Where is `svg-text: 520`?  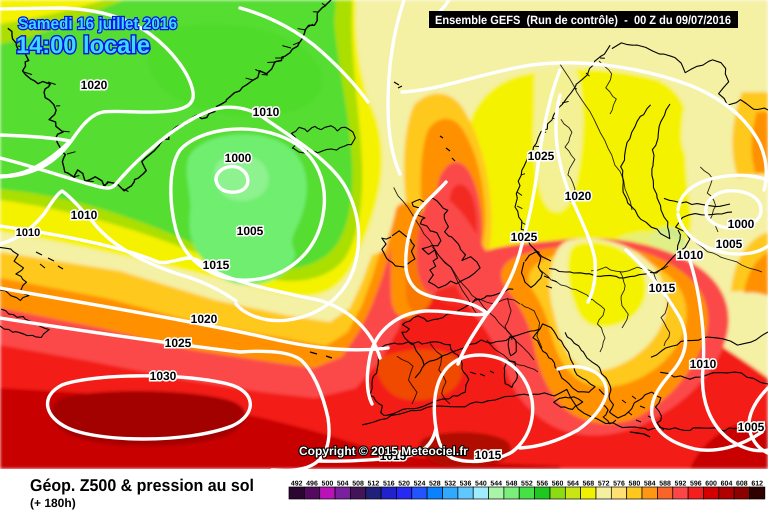 svg-text: 520 is located at coordinates (404, 484).